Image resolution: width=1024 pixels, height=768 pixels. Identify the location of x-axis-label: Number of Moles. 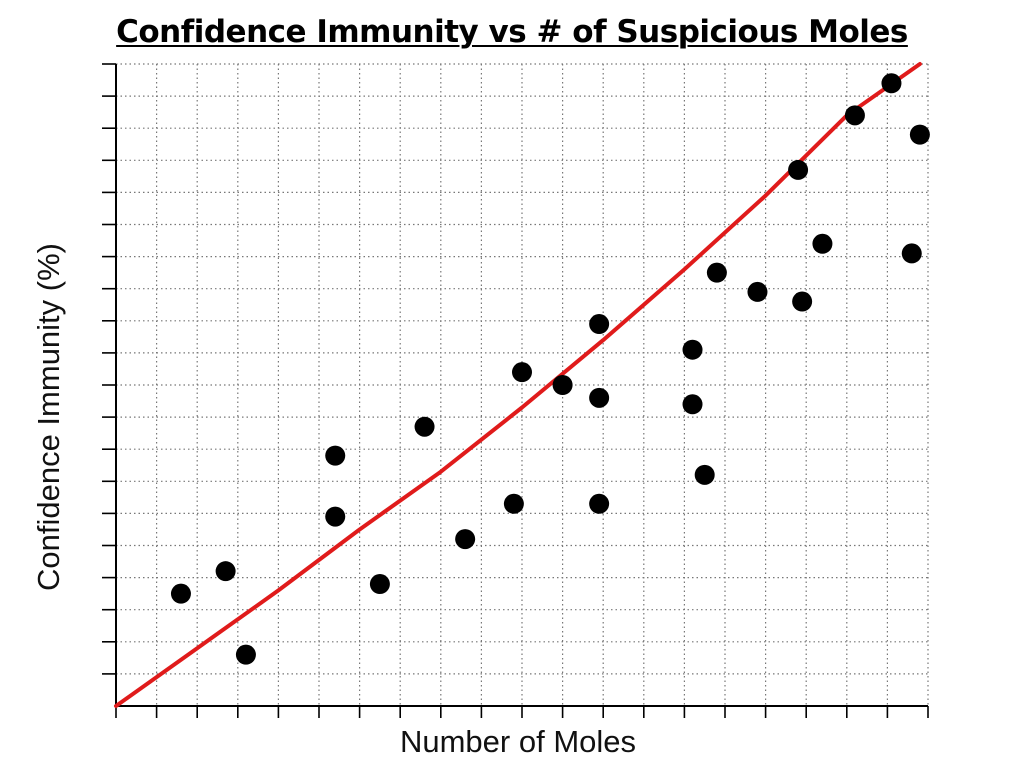
(518, 741).